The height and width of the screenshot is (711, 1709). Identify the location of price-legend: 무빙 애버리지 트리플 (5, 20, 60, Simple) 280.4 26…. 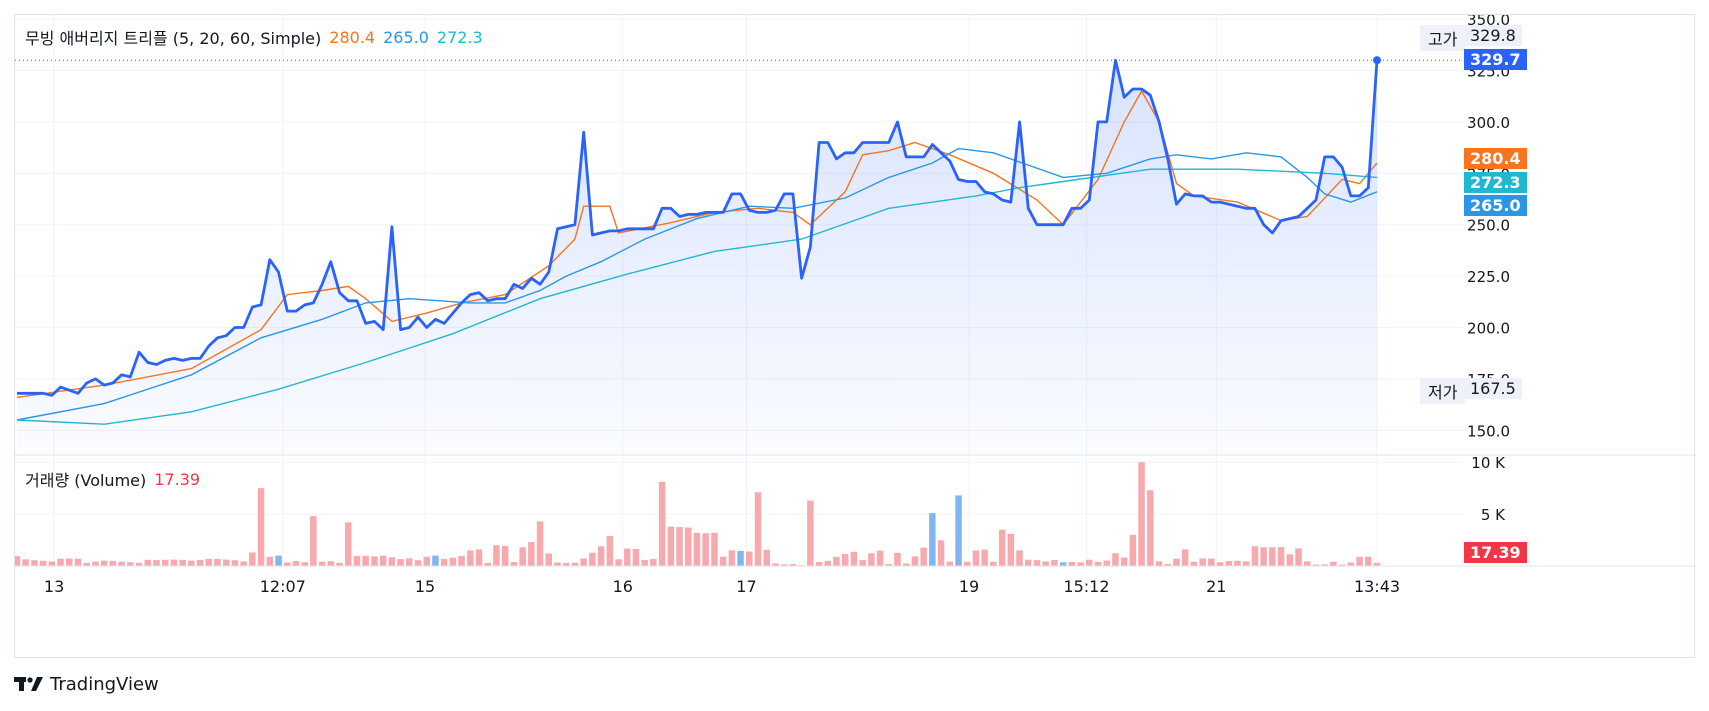
(254, 37).